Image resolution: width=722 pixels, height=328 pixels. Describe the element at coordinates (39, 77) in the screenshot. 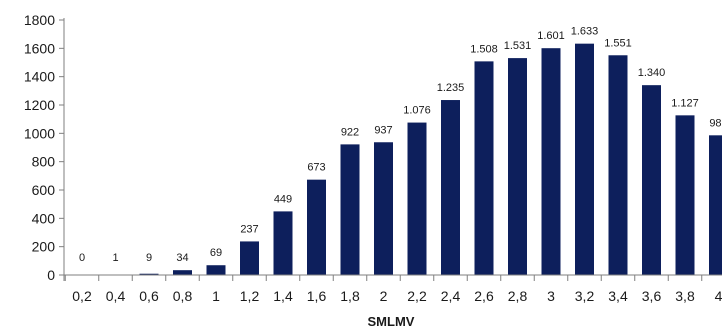

I see `y-tick-label: 1400` at that location.